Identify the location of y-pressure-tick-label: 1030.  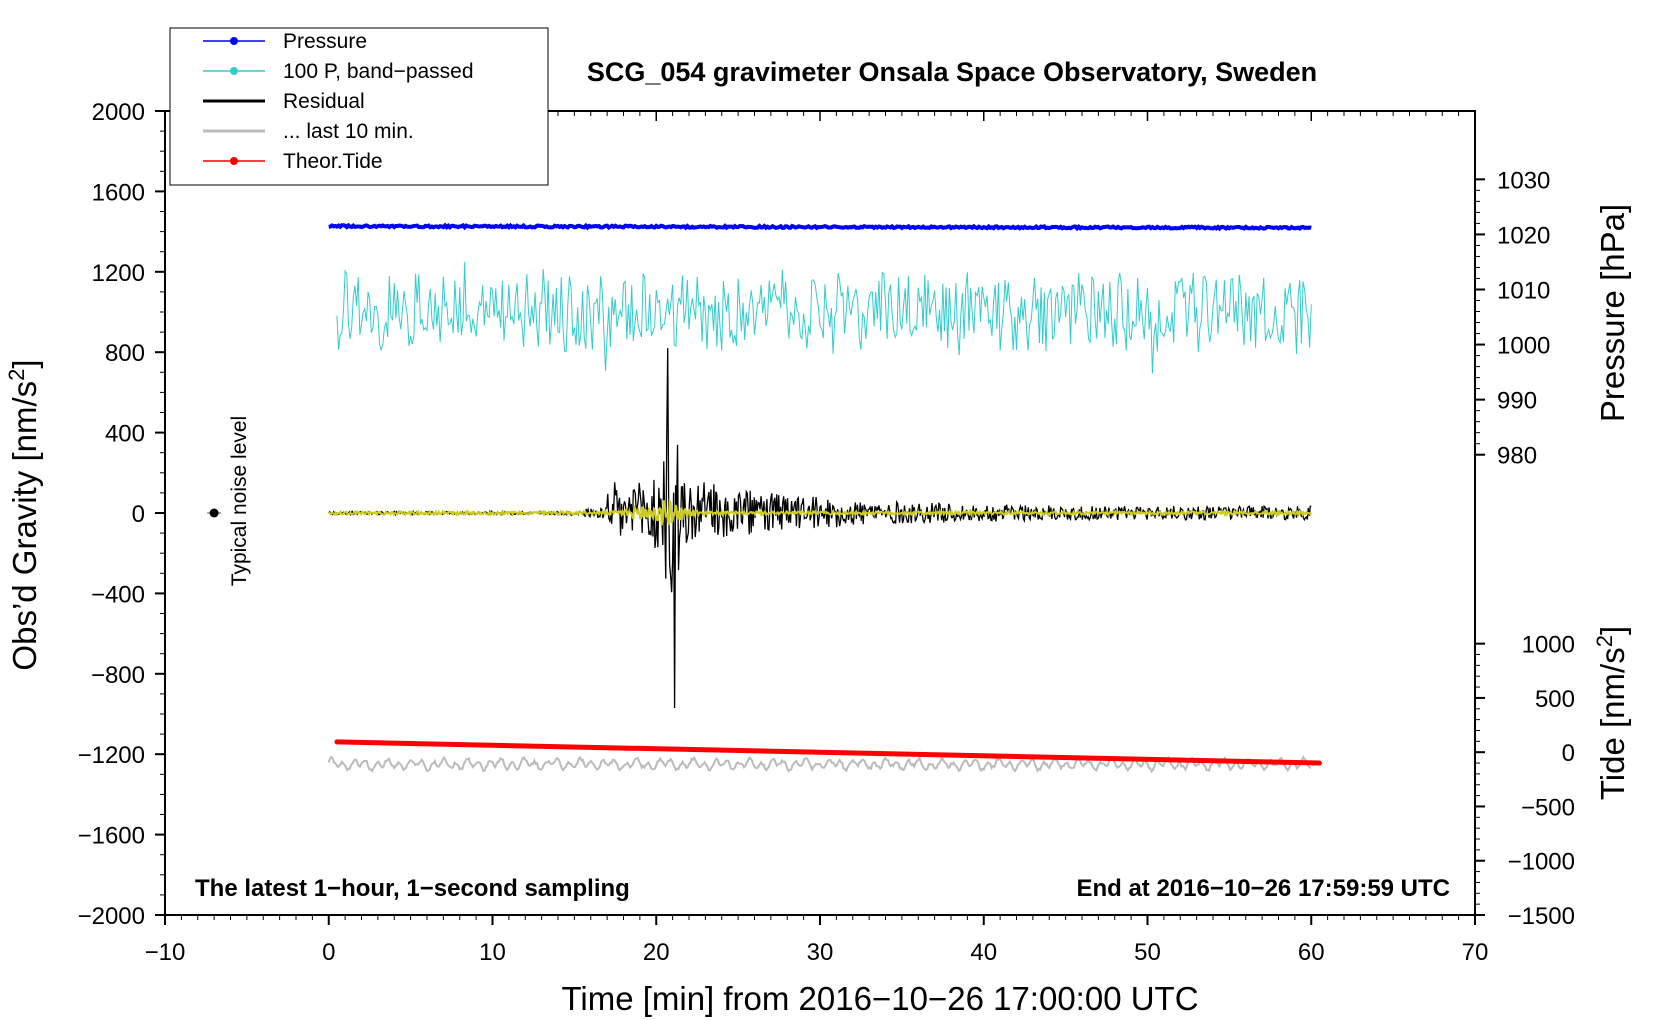
(1523, 180).